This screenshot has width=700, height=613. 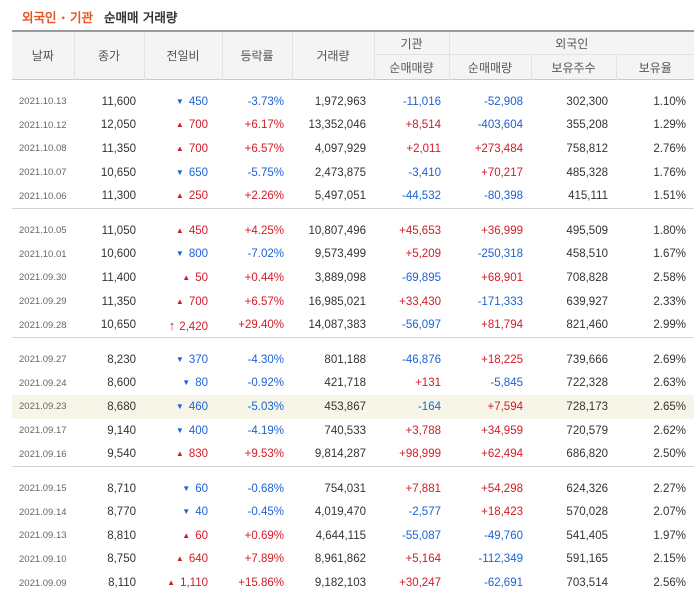 I want to click on rate-cell: -5.03%, so click(x=257, y=407).